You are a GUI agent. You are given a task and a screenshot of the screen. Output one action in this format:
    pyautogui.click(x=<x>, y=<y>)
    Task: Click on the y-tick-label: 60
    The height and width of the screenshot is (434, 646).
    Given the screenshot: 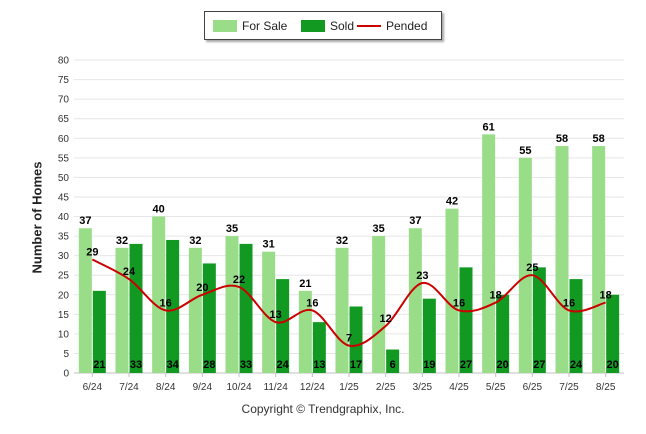 What is the action you would take?
    pyautogui.click(x=64, y=139)
    